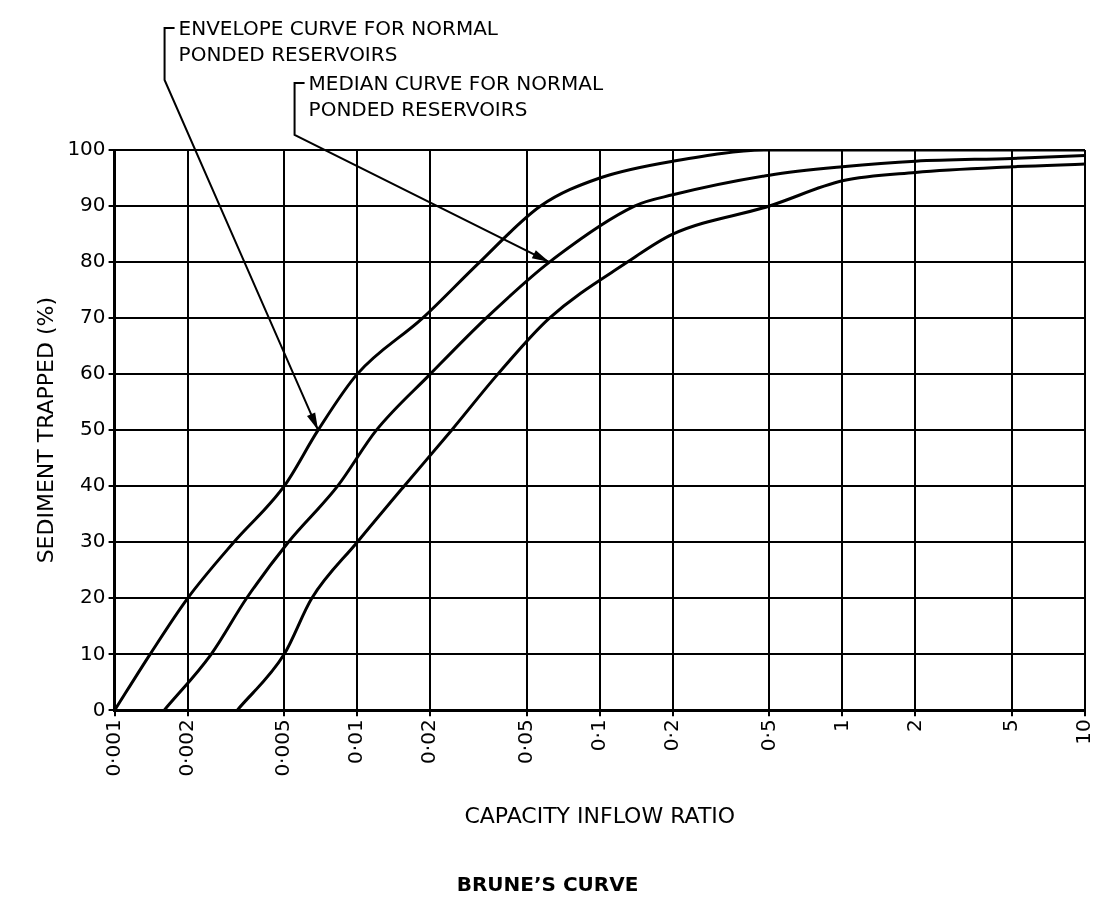  I want to click on x-tick-label: 0·1, so click(597, 735).